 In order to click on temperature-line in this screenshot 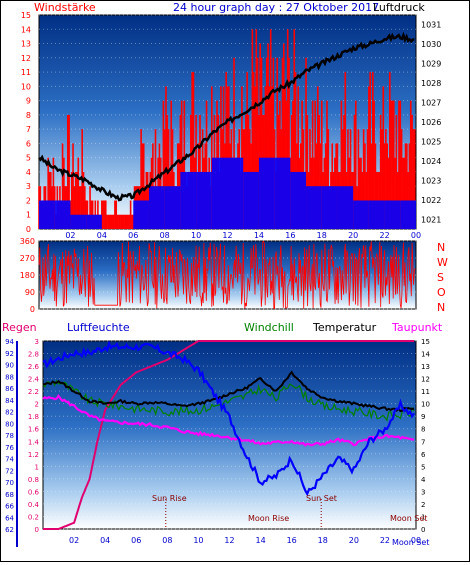, I will do `click(228, 391)`.